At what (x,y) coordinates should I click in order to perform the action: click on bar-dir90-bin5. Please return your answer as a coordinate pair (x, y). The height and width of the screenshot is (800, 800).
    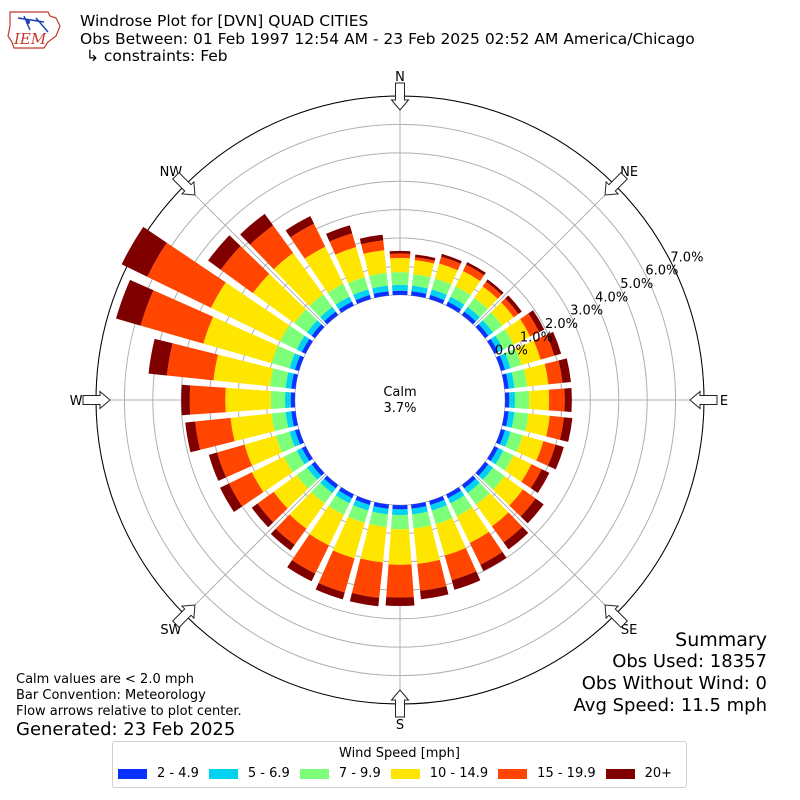
    Looking at the image, I should click on (568, 400).